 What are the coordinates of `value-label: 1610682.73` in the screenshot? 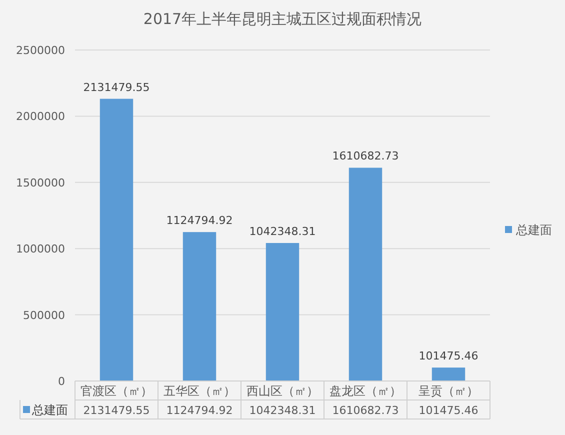 It's located at (365, 156).